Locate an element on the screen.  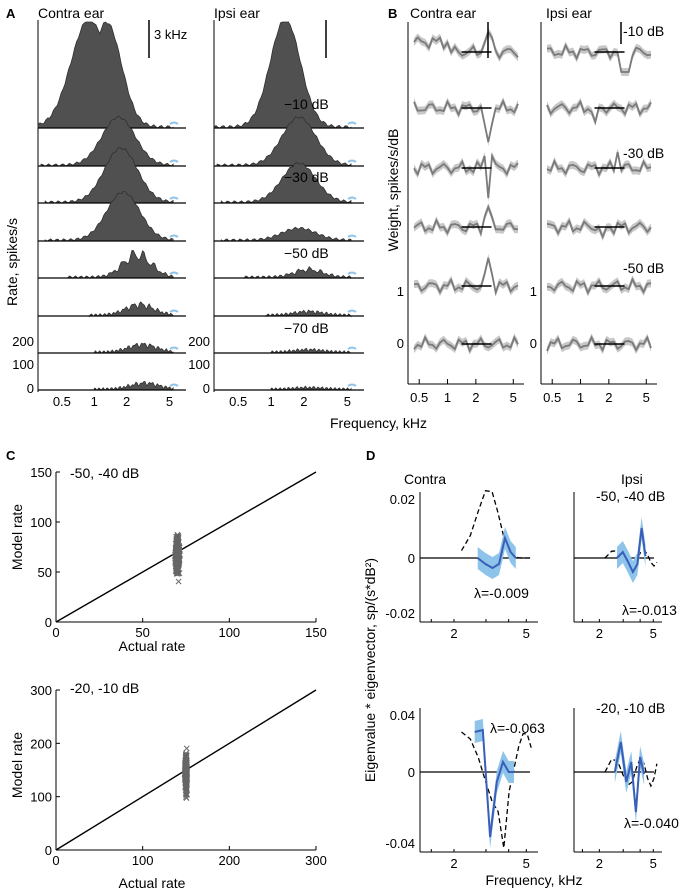
d-xtick-2-contra-top: 2 is located at coordinates (453, 633).